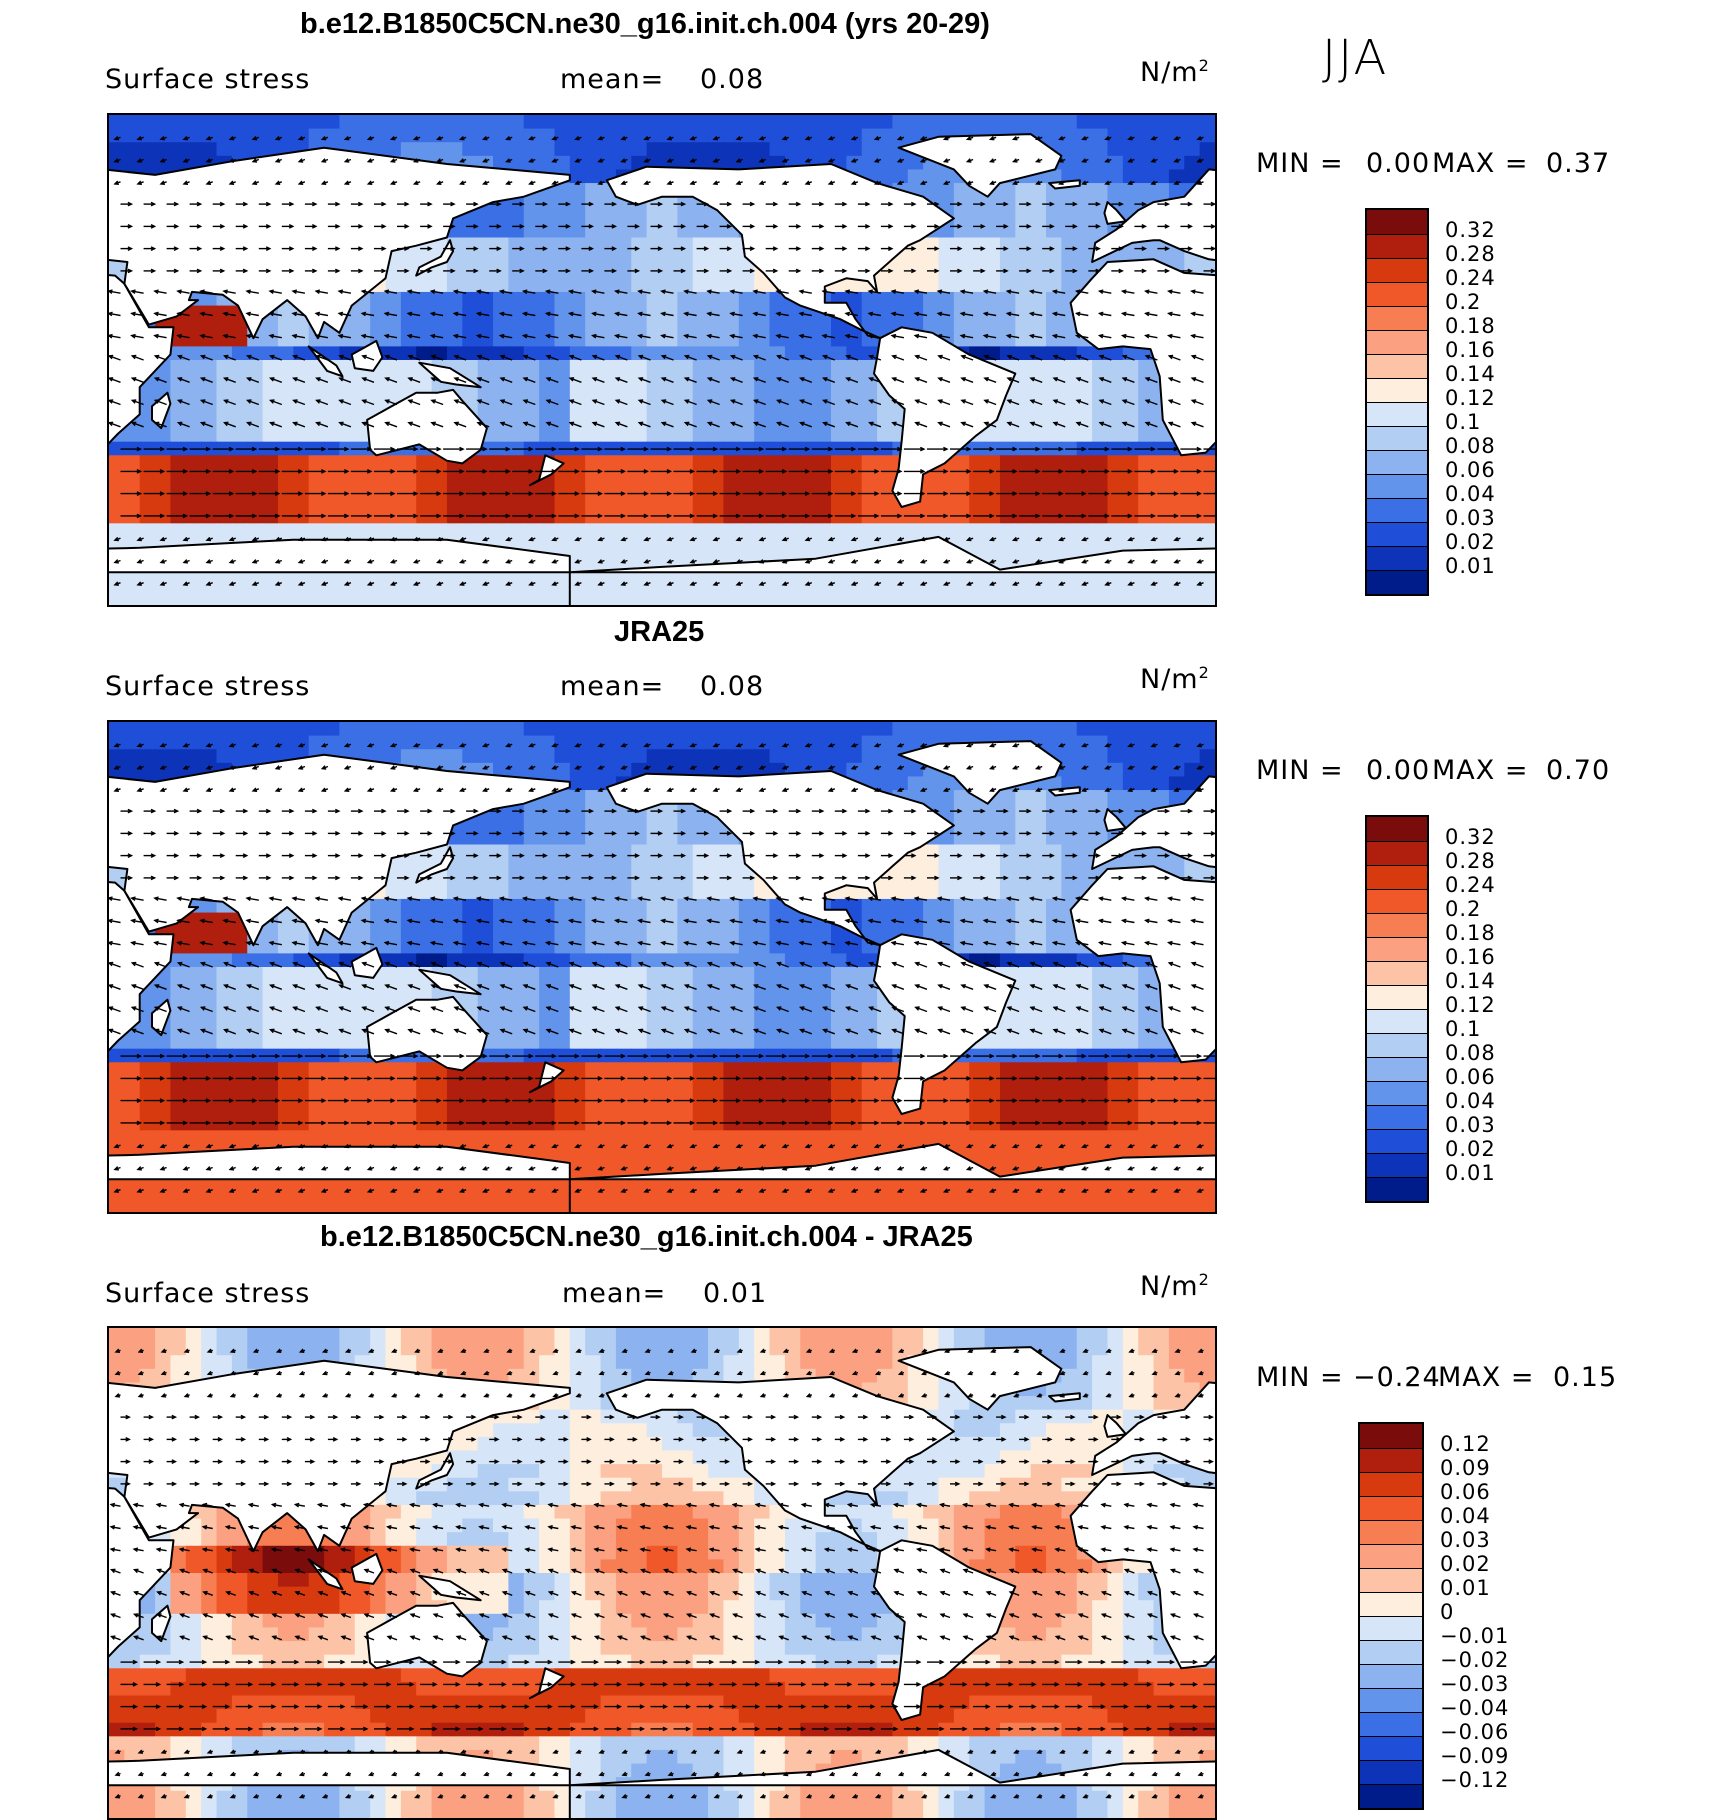 This screenshot has height=1820, width=1710. Describe the element at coordinates (612, 686) in the screenshot. I see `panel-2-mean-label: mean=` at that location.